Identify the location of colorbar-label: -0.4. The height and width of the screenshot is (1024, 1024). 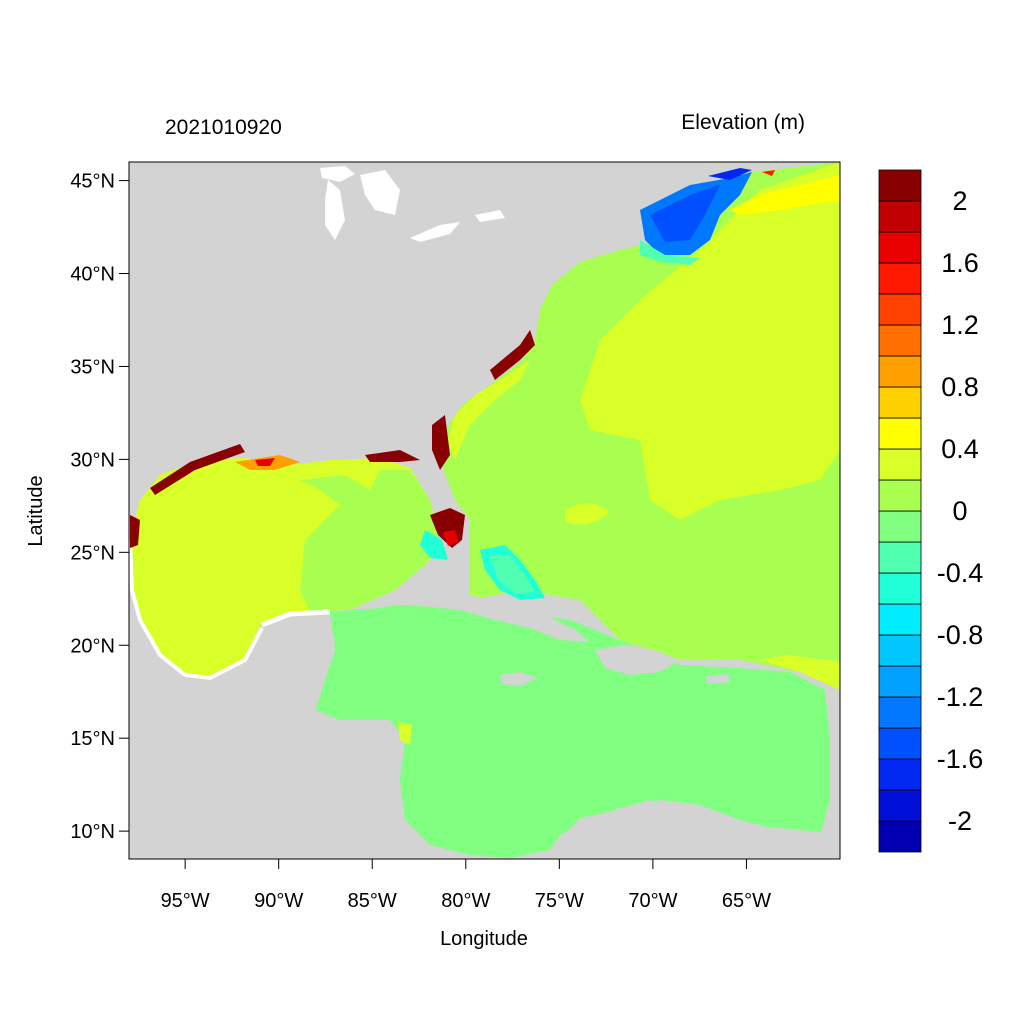
(960, 573).